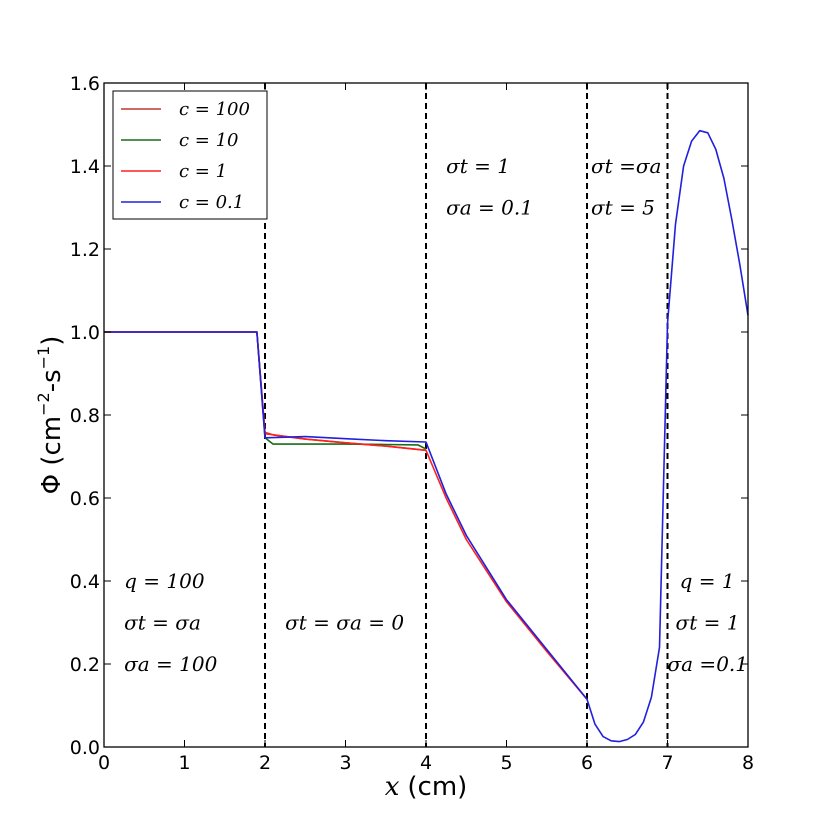 The width and height of the screenshot is (830, 830). I want to click on x-tick-label-4: 4, so click(426, 763).